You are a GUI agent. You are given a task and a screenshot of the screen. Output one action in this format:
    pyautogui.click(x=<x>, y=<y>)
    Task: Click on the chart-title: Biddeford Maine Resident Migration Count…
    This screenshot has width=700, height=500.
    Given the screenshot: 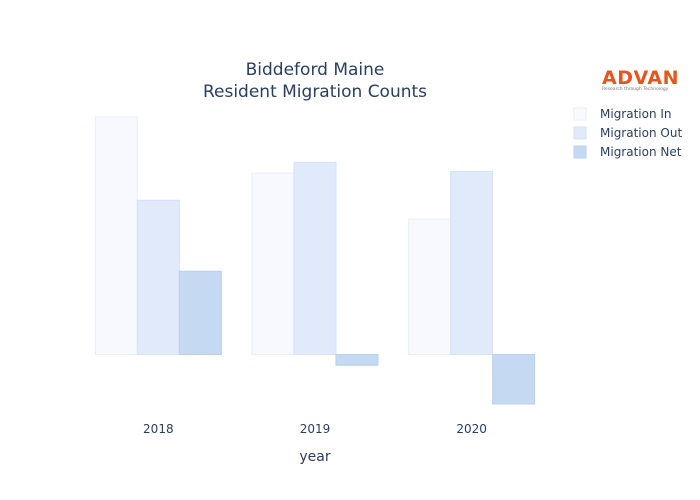 What is the action you would take?
    pyautogui.click(x=315, y=81)
    